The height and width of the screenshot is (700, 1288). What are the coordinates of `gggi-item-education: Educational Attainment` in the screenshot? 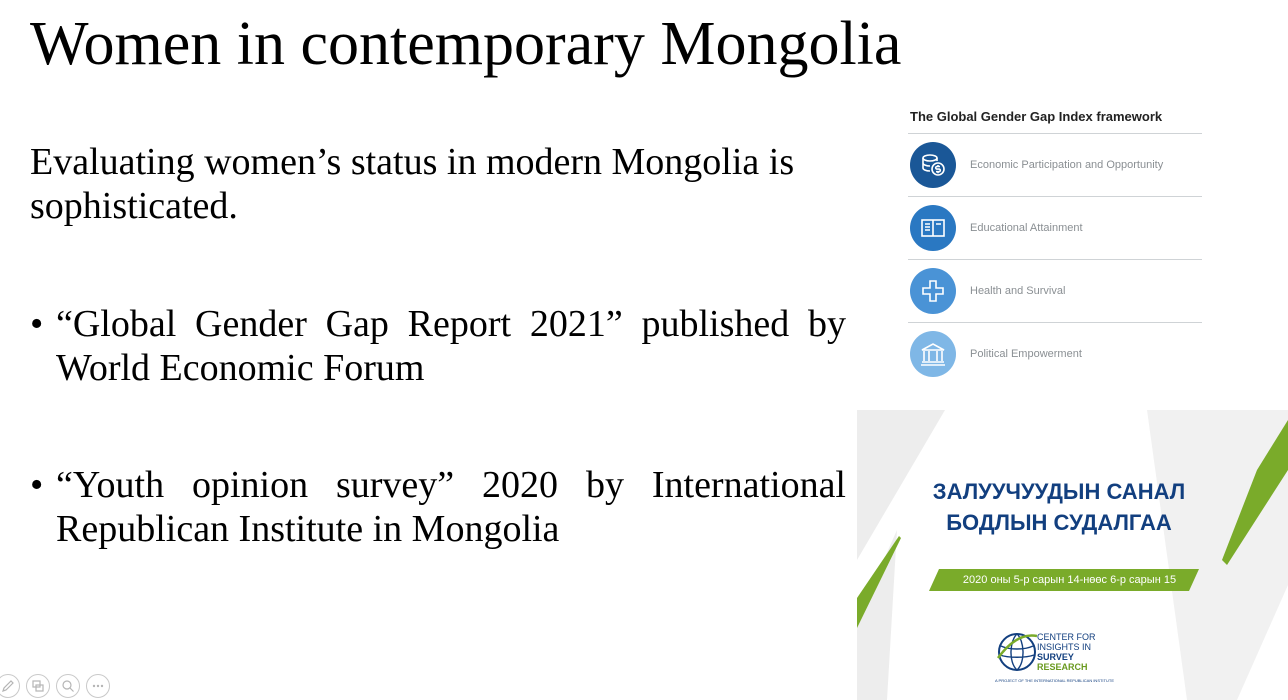 It's located at (1055, 228).